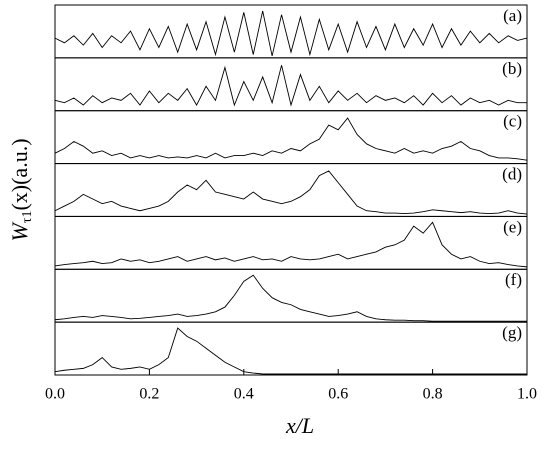 Image resolution: width=545 pixels, height=450 pixels. What do you see at coordinates (527, 394) in the screenshot?
I see `x-tick-label: 1.0` at bounding box center [527, 394].